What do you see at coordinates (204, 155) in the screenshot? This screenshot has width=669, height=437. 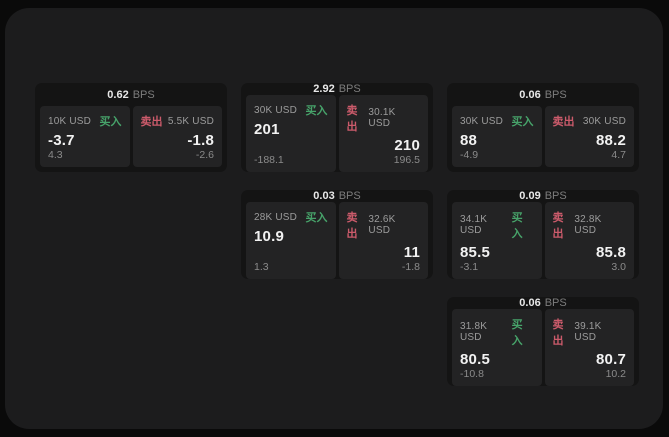 I see `sell-change-value: -2.6` at bounding box center [204, 155].